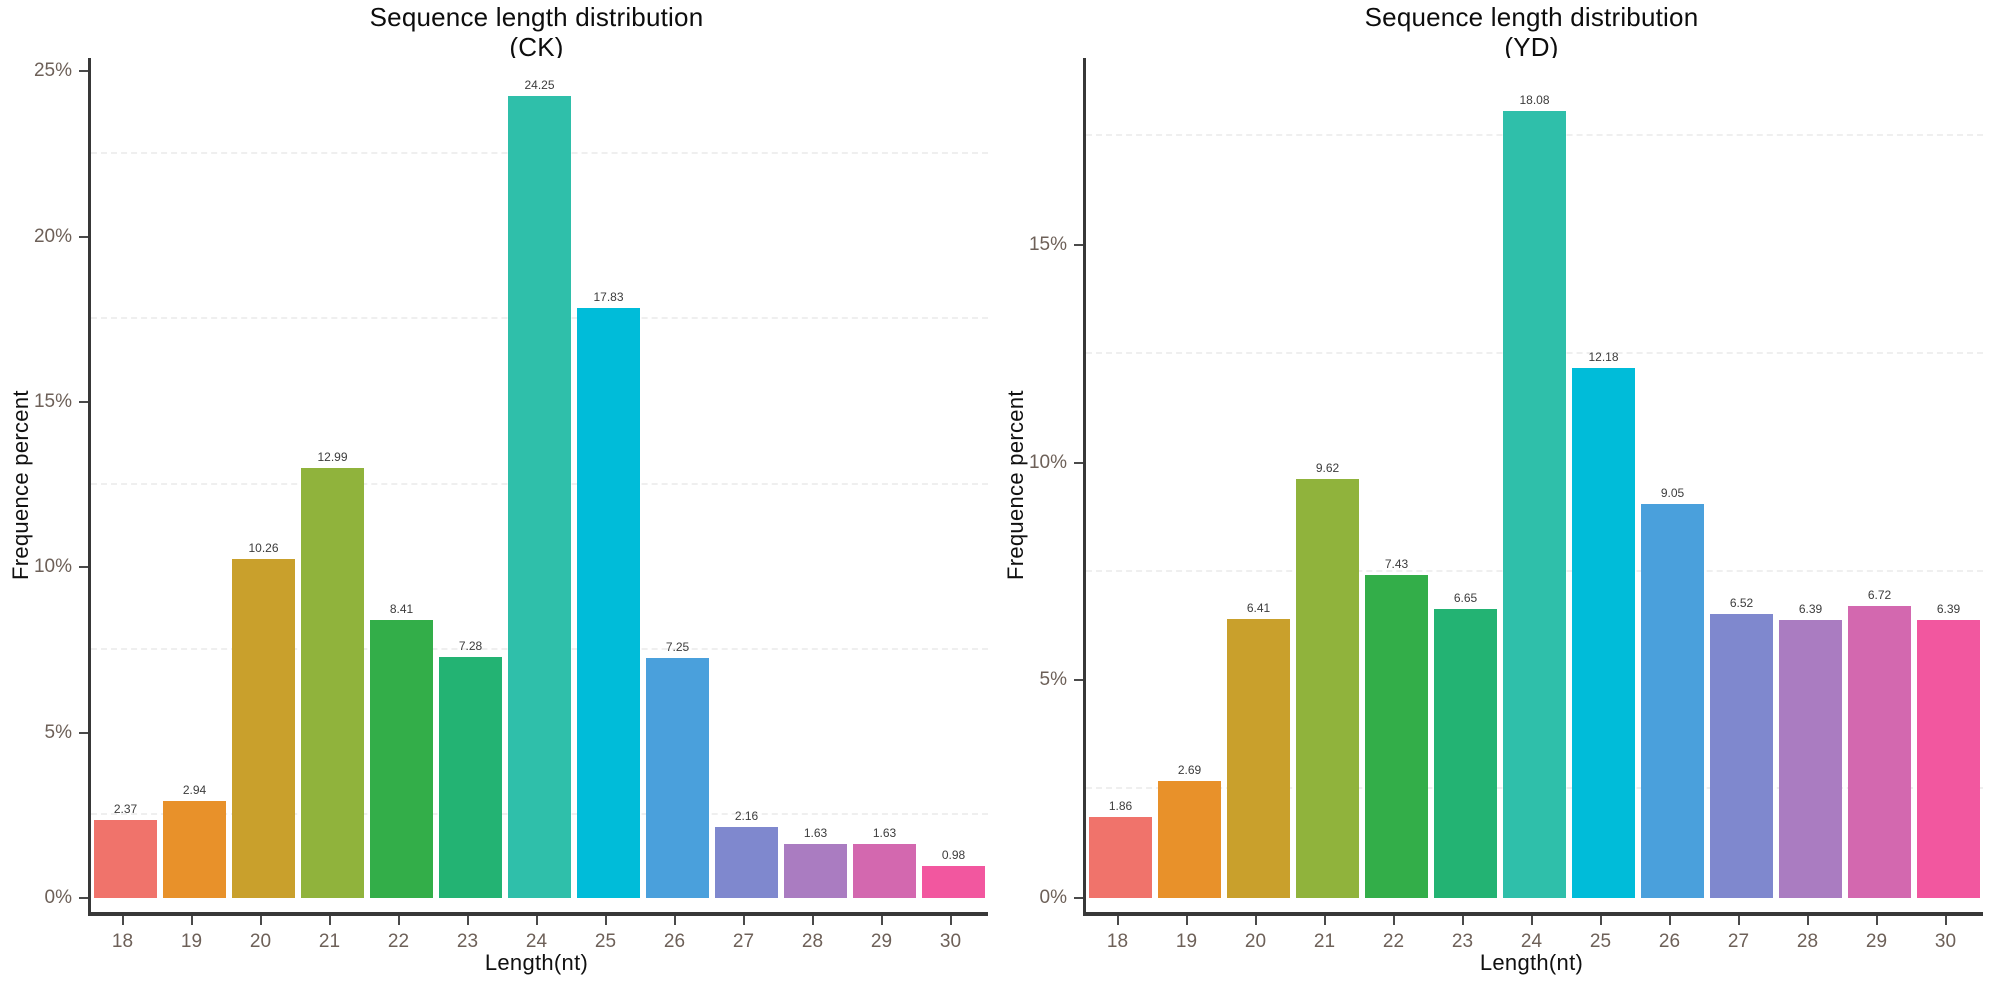  Describe the element at coordinates (1669, 941) in the screenshot. I see `x-tick-label: 26` at that location.